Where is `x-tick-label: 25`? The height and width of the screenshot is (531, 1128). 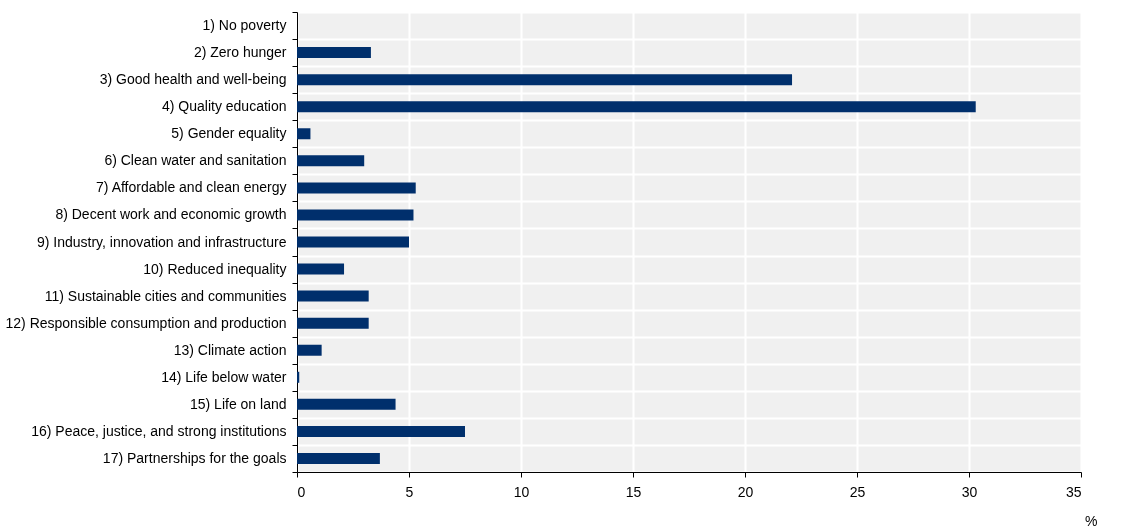
x-tick-label: 25 is located at coordinates (857, 491).